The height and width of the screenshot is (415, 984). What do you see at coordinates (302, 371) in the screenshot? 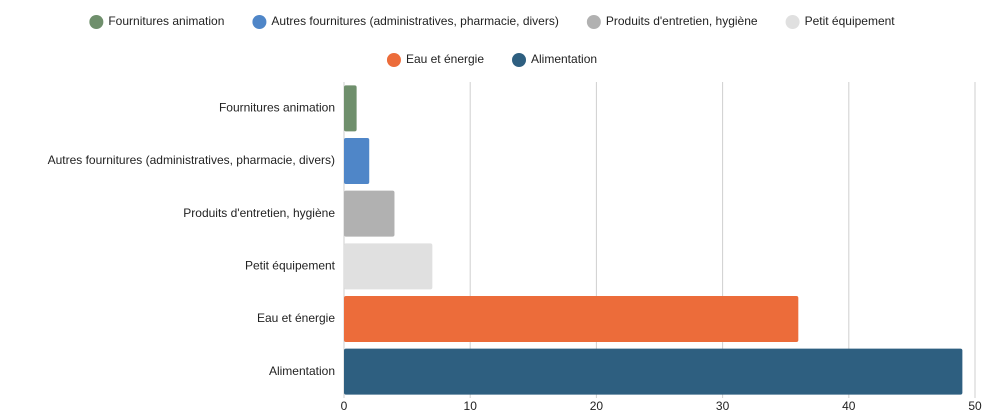
I see `y-tick-label: Alimentation` at bounding box center [302, 371].